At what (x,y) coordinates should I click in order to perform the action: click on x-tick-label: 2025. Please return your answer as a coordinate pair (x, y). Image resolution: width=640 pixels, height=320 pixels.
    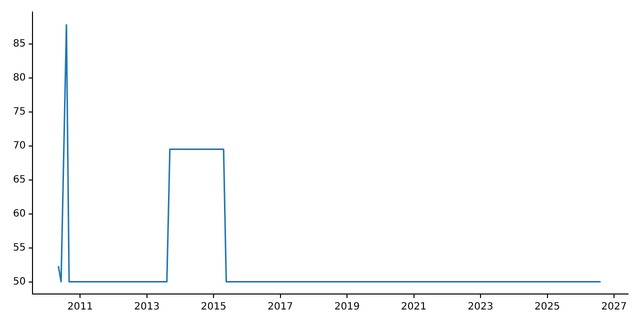
    Looking at the image, I should click on (547, 307).